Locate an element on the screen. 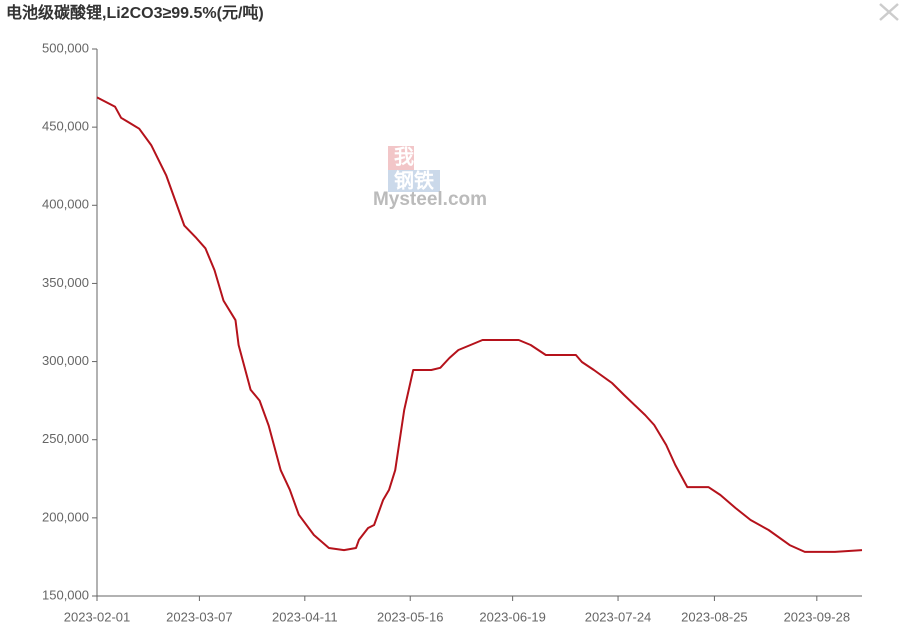 The image size is (900, 628). x-tick-label: 2023-09-28 is located at coordinates (817, 616).